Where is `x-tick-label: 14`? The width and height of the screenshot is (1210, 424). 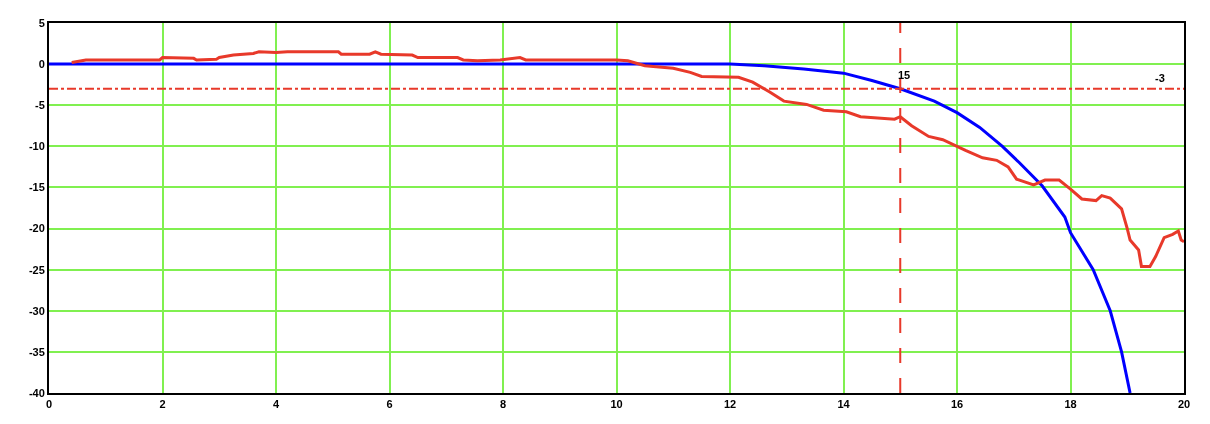 x-tick-label: 14 is located at coordinates (844, 404).